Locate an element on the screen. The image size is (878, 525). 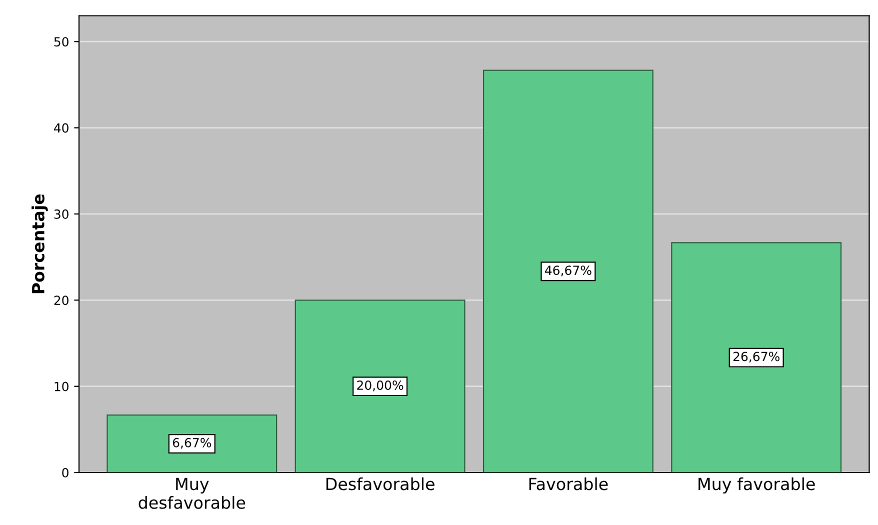
data-label: 6,67% is located at coordinates (192, 443).